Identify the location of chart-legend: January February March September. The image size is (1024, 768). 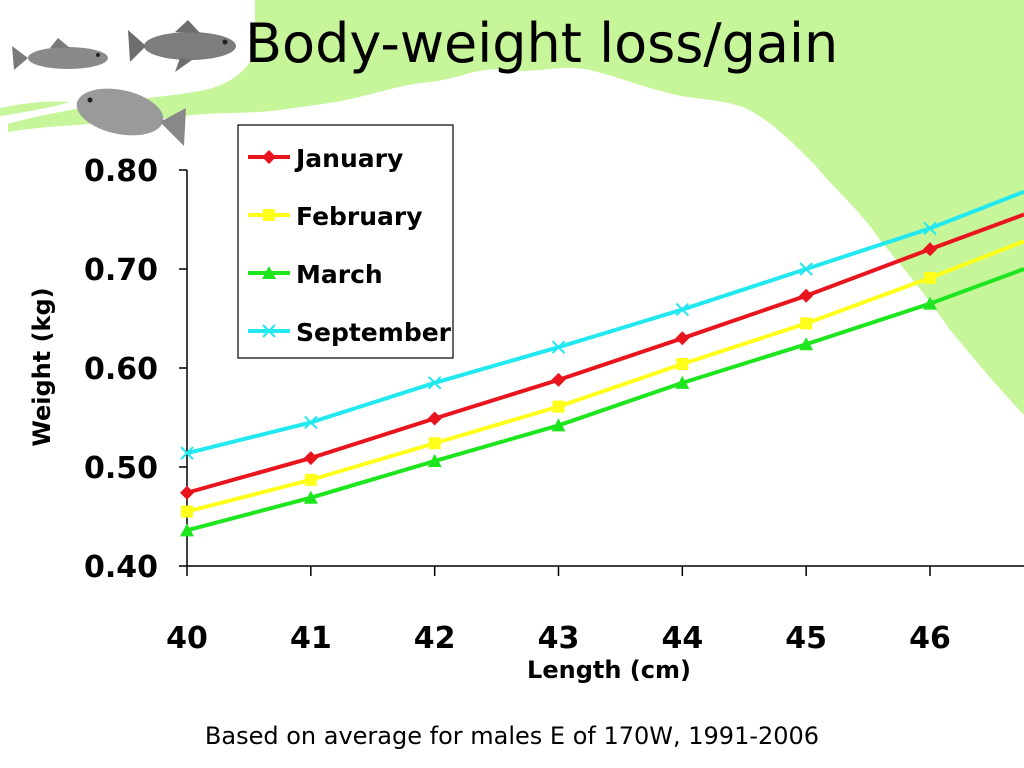
(345, 241).